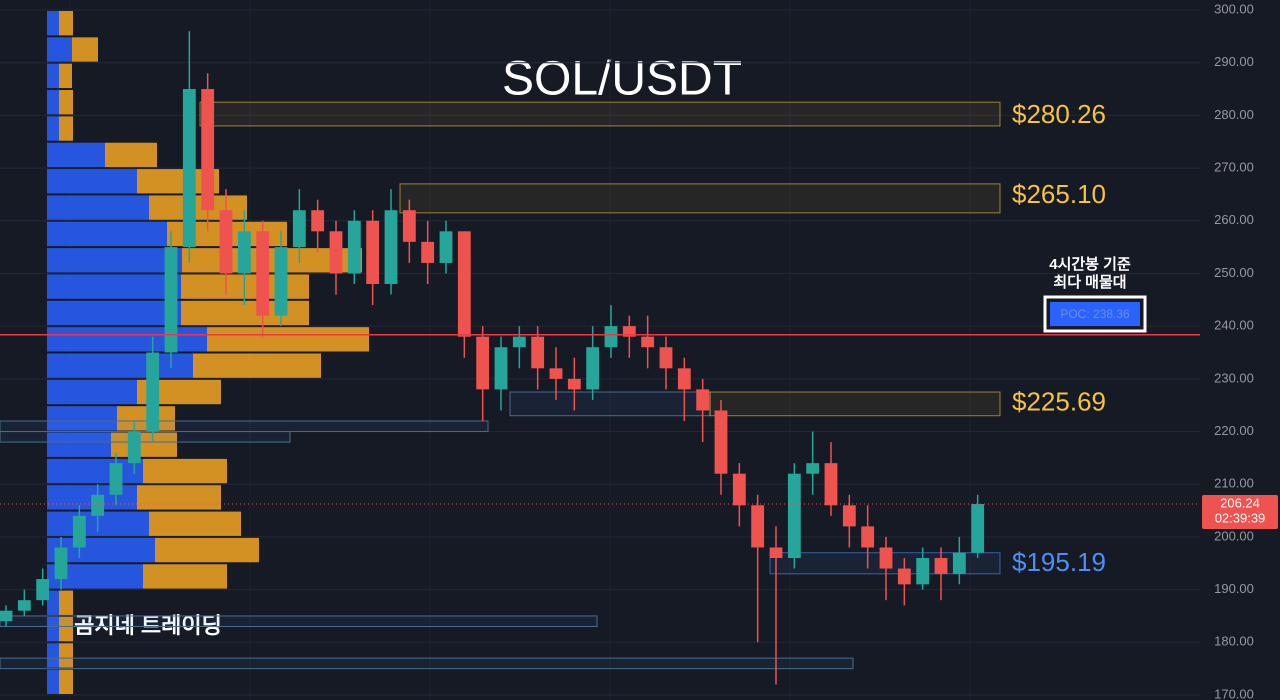 The height and width of the screenshot is (700, 1280). I want to click on level-label: $195.19, so click(1059, 562).